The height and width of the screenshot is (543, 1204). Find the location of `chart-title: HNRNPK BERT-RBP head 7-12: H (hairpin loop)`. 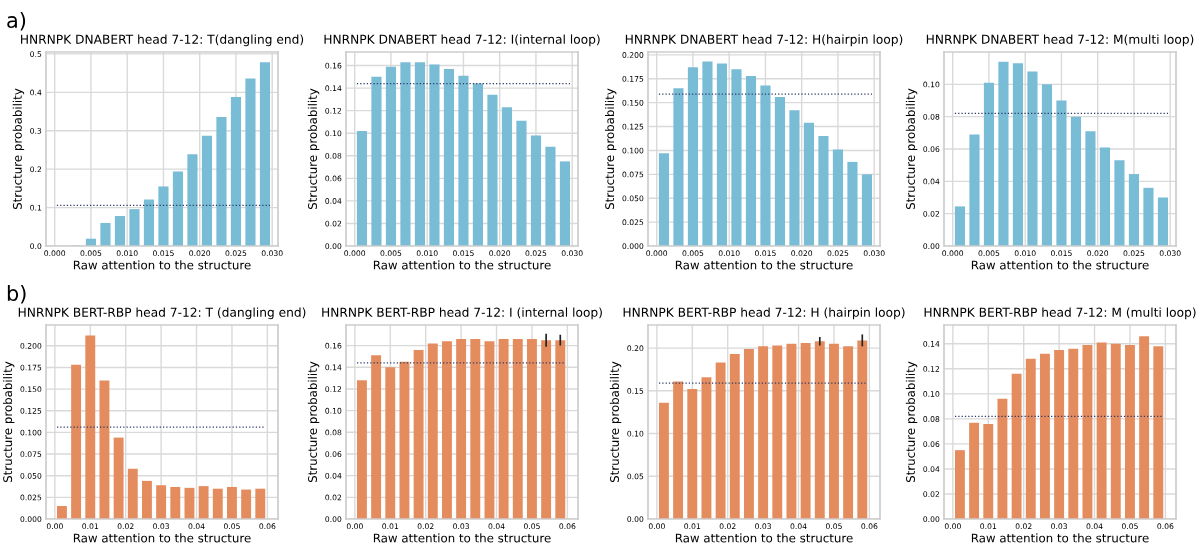

chart-title: HNRNPK BERT-RBP head 7-12: H (hairpin loop) is located at coordinates (764, 313).